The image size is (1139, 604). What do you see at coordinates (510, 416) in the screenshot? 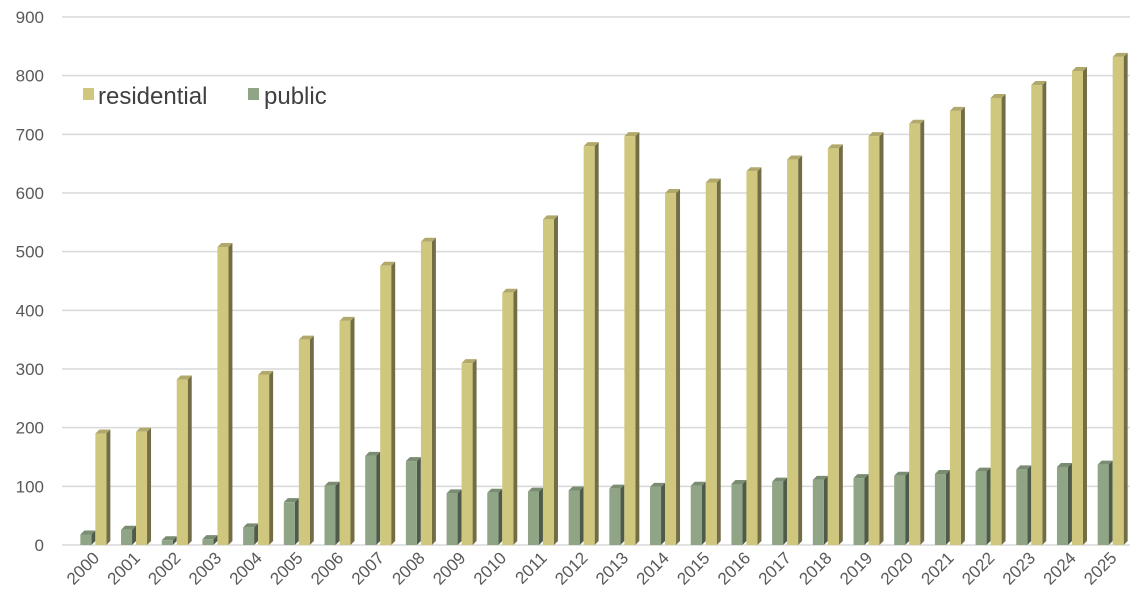
I see `bar-residential-2010` at bounding box center [510, 416].